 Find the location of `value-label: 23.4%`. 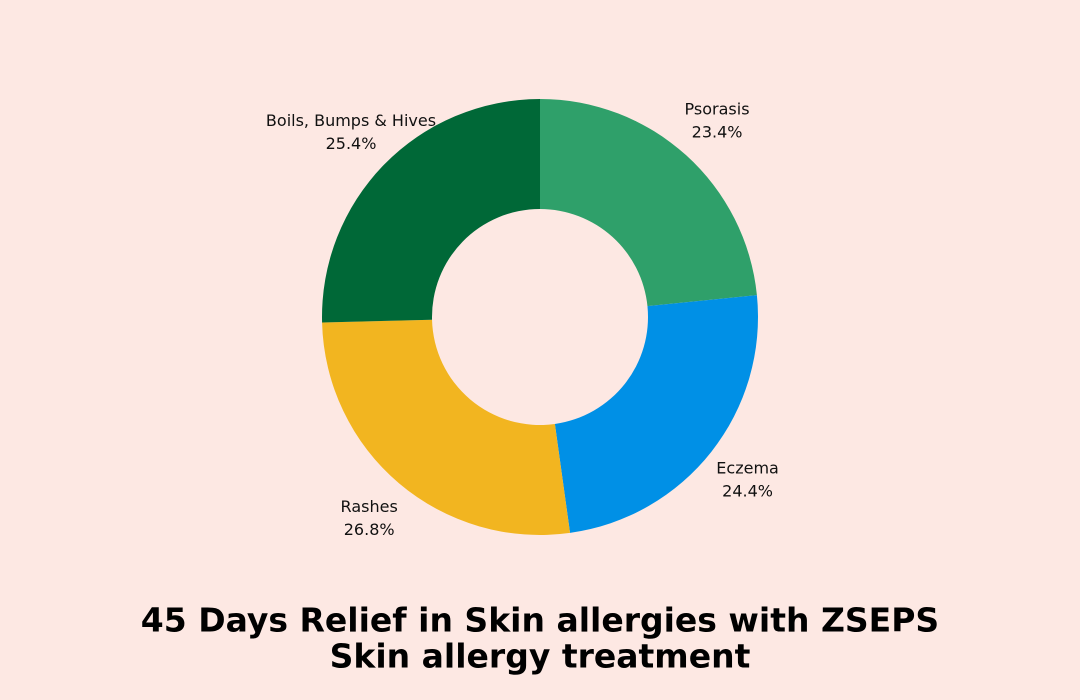

value-label: 23.4% is located at coordinates (717, 132).